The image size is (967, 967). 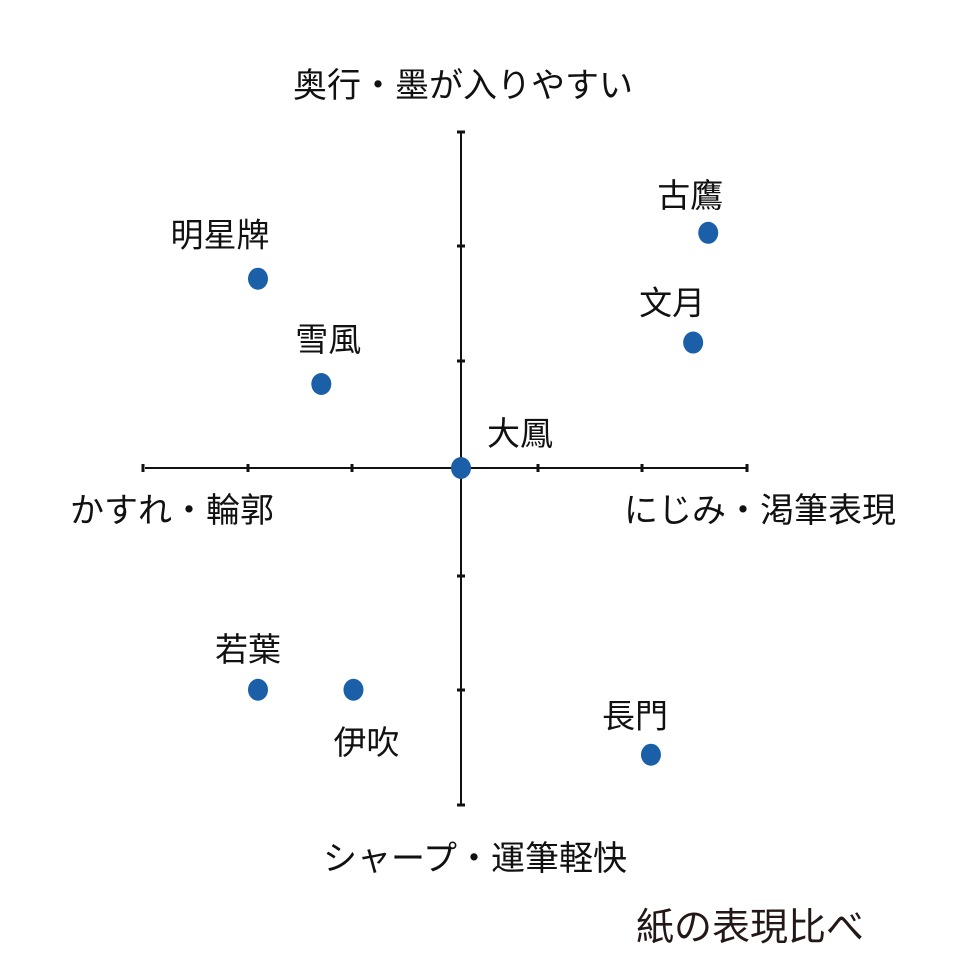 What do you see at coordinates (366, 742) in the screenshot?
I see `point-label: 伊吹` at bounding box center [366, 742].